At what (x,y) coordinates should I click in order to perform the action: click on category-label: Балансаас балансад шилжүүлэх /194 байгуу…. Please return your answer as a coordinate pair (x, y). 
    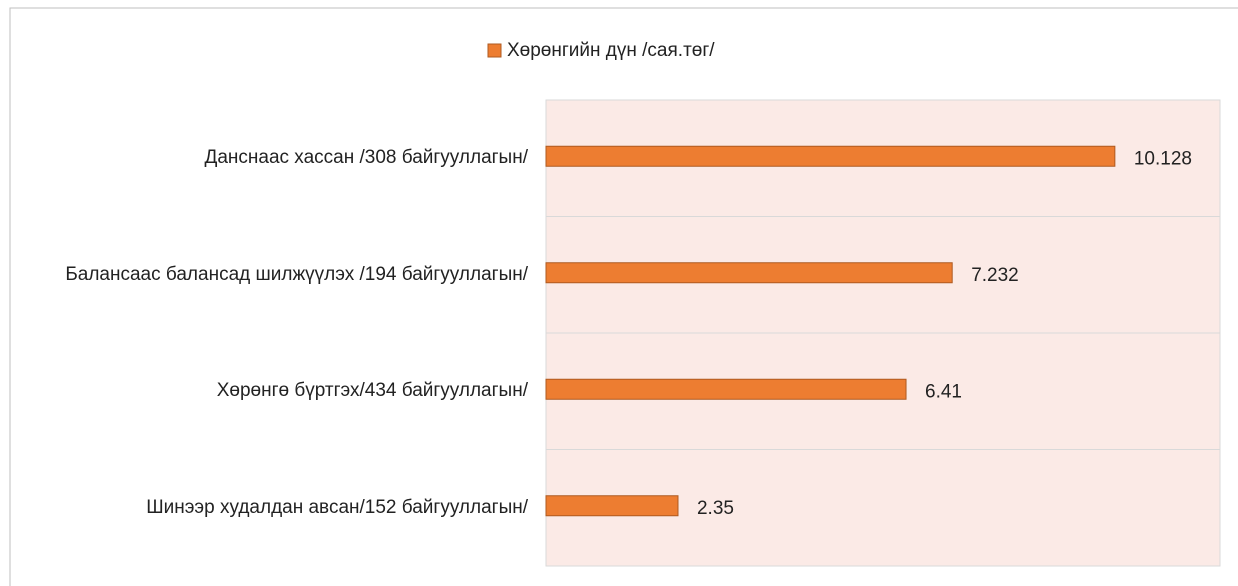
    Looking at the image, I should click on (268, 275).